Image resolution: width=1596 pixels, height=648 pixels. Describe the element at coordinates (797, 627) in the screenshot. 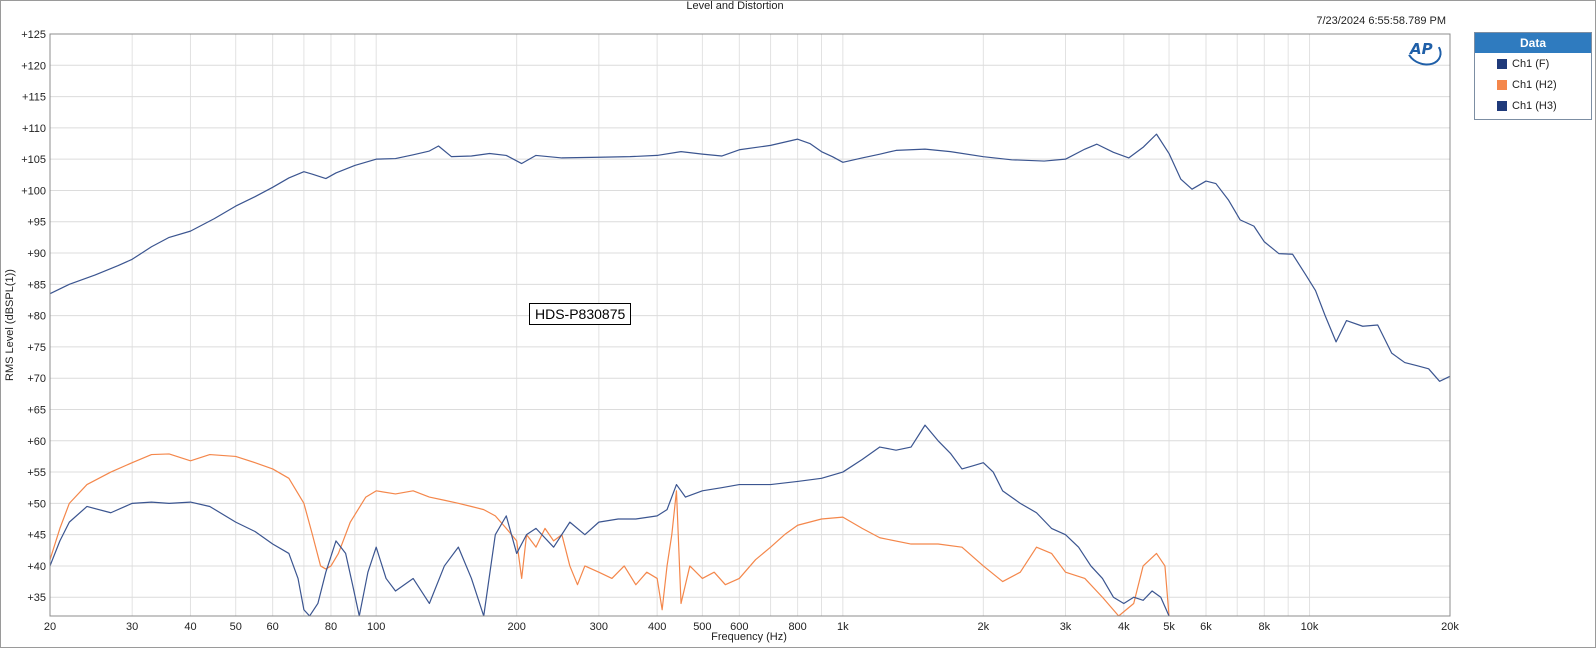

I see `x-tick-label-12: 800` at that location.